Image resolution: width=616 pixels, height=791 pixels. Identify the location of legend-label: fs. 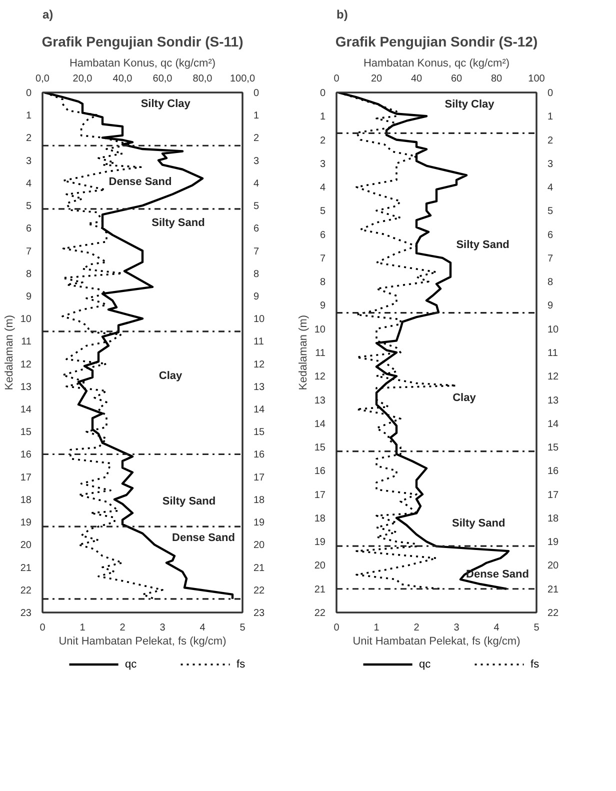
(535, 664).